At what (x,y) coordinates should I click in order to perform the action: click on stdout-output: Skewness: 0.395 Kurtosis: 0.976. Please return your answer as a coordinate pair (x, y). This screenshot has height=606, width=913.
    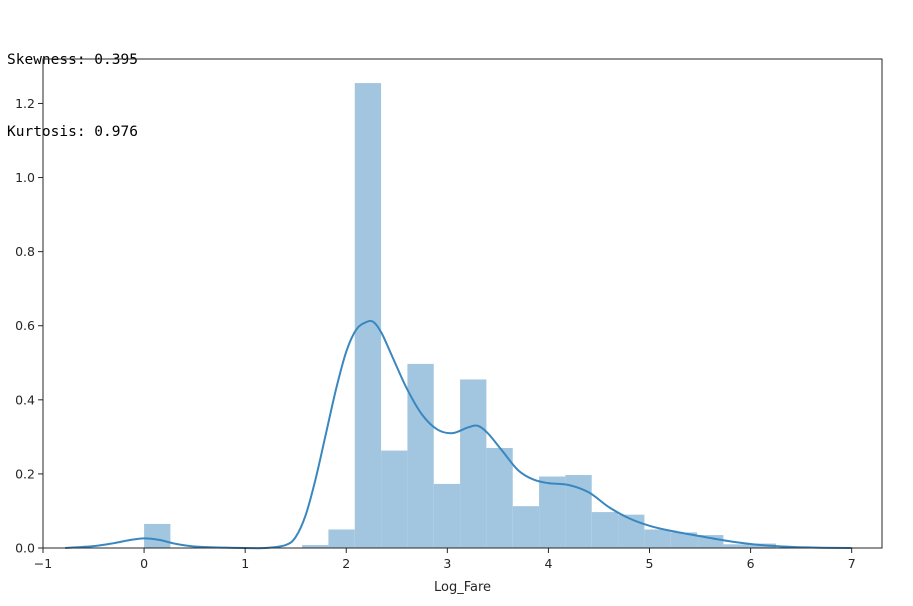
    Looking at the image, I should click on (72, 84).